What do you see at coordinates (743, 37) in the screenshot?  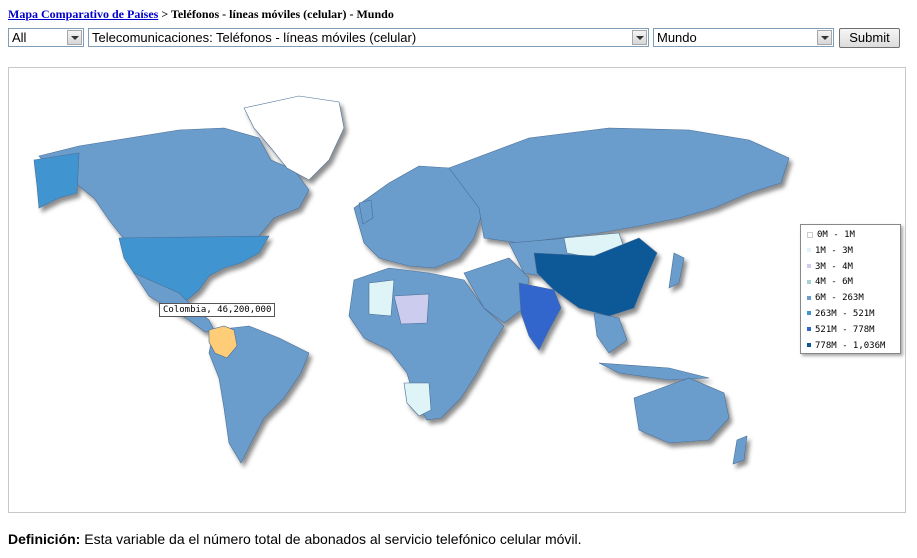 I see `region-select: Mundo` at bounding box center [743, 37].